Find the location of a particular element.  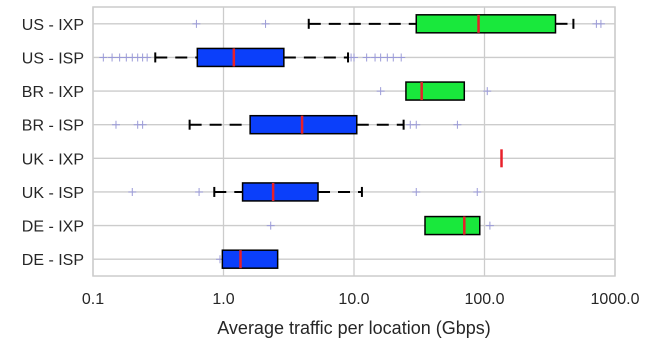

category-label: US - ISP is located at coordinates (53, 58).